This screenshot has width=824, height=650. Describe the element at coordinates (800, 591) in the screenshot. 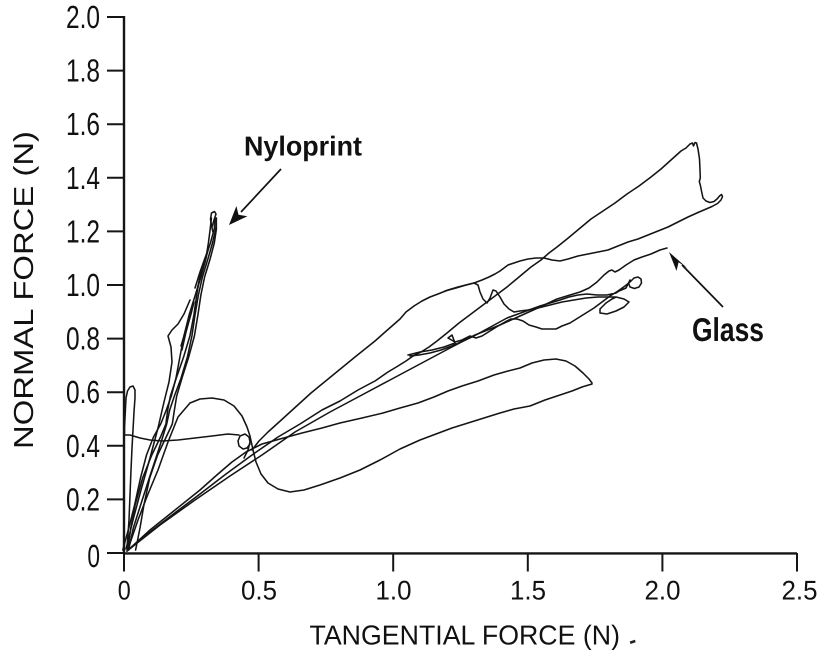

I see `svg-text: 2.5` at that location.